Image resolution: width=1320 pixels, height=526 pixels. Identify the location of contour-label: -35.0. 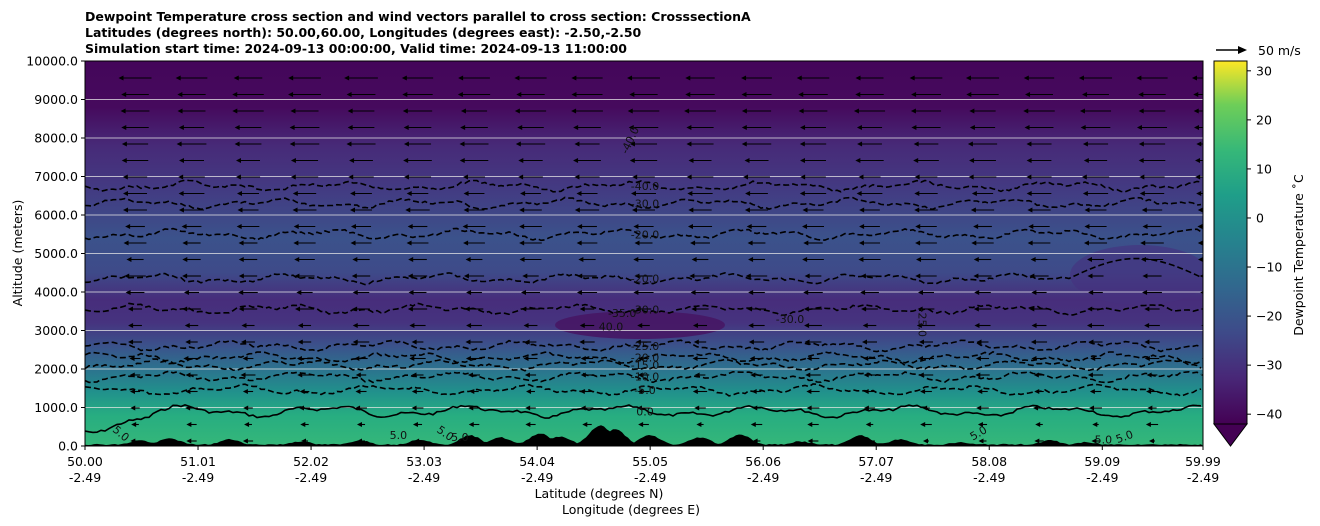
(622, 313).